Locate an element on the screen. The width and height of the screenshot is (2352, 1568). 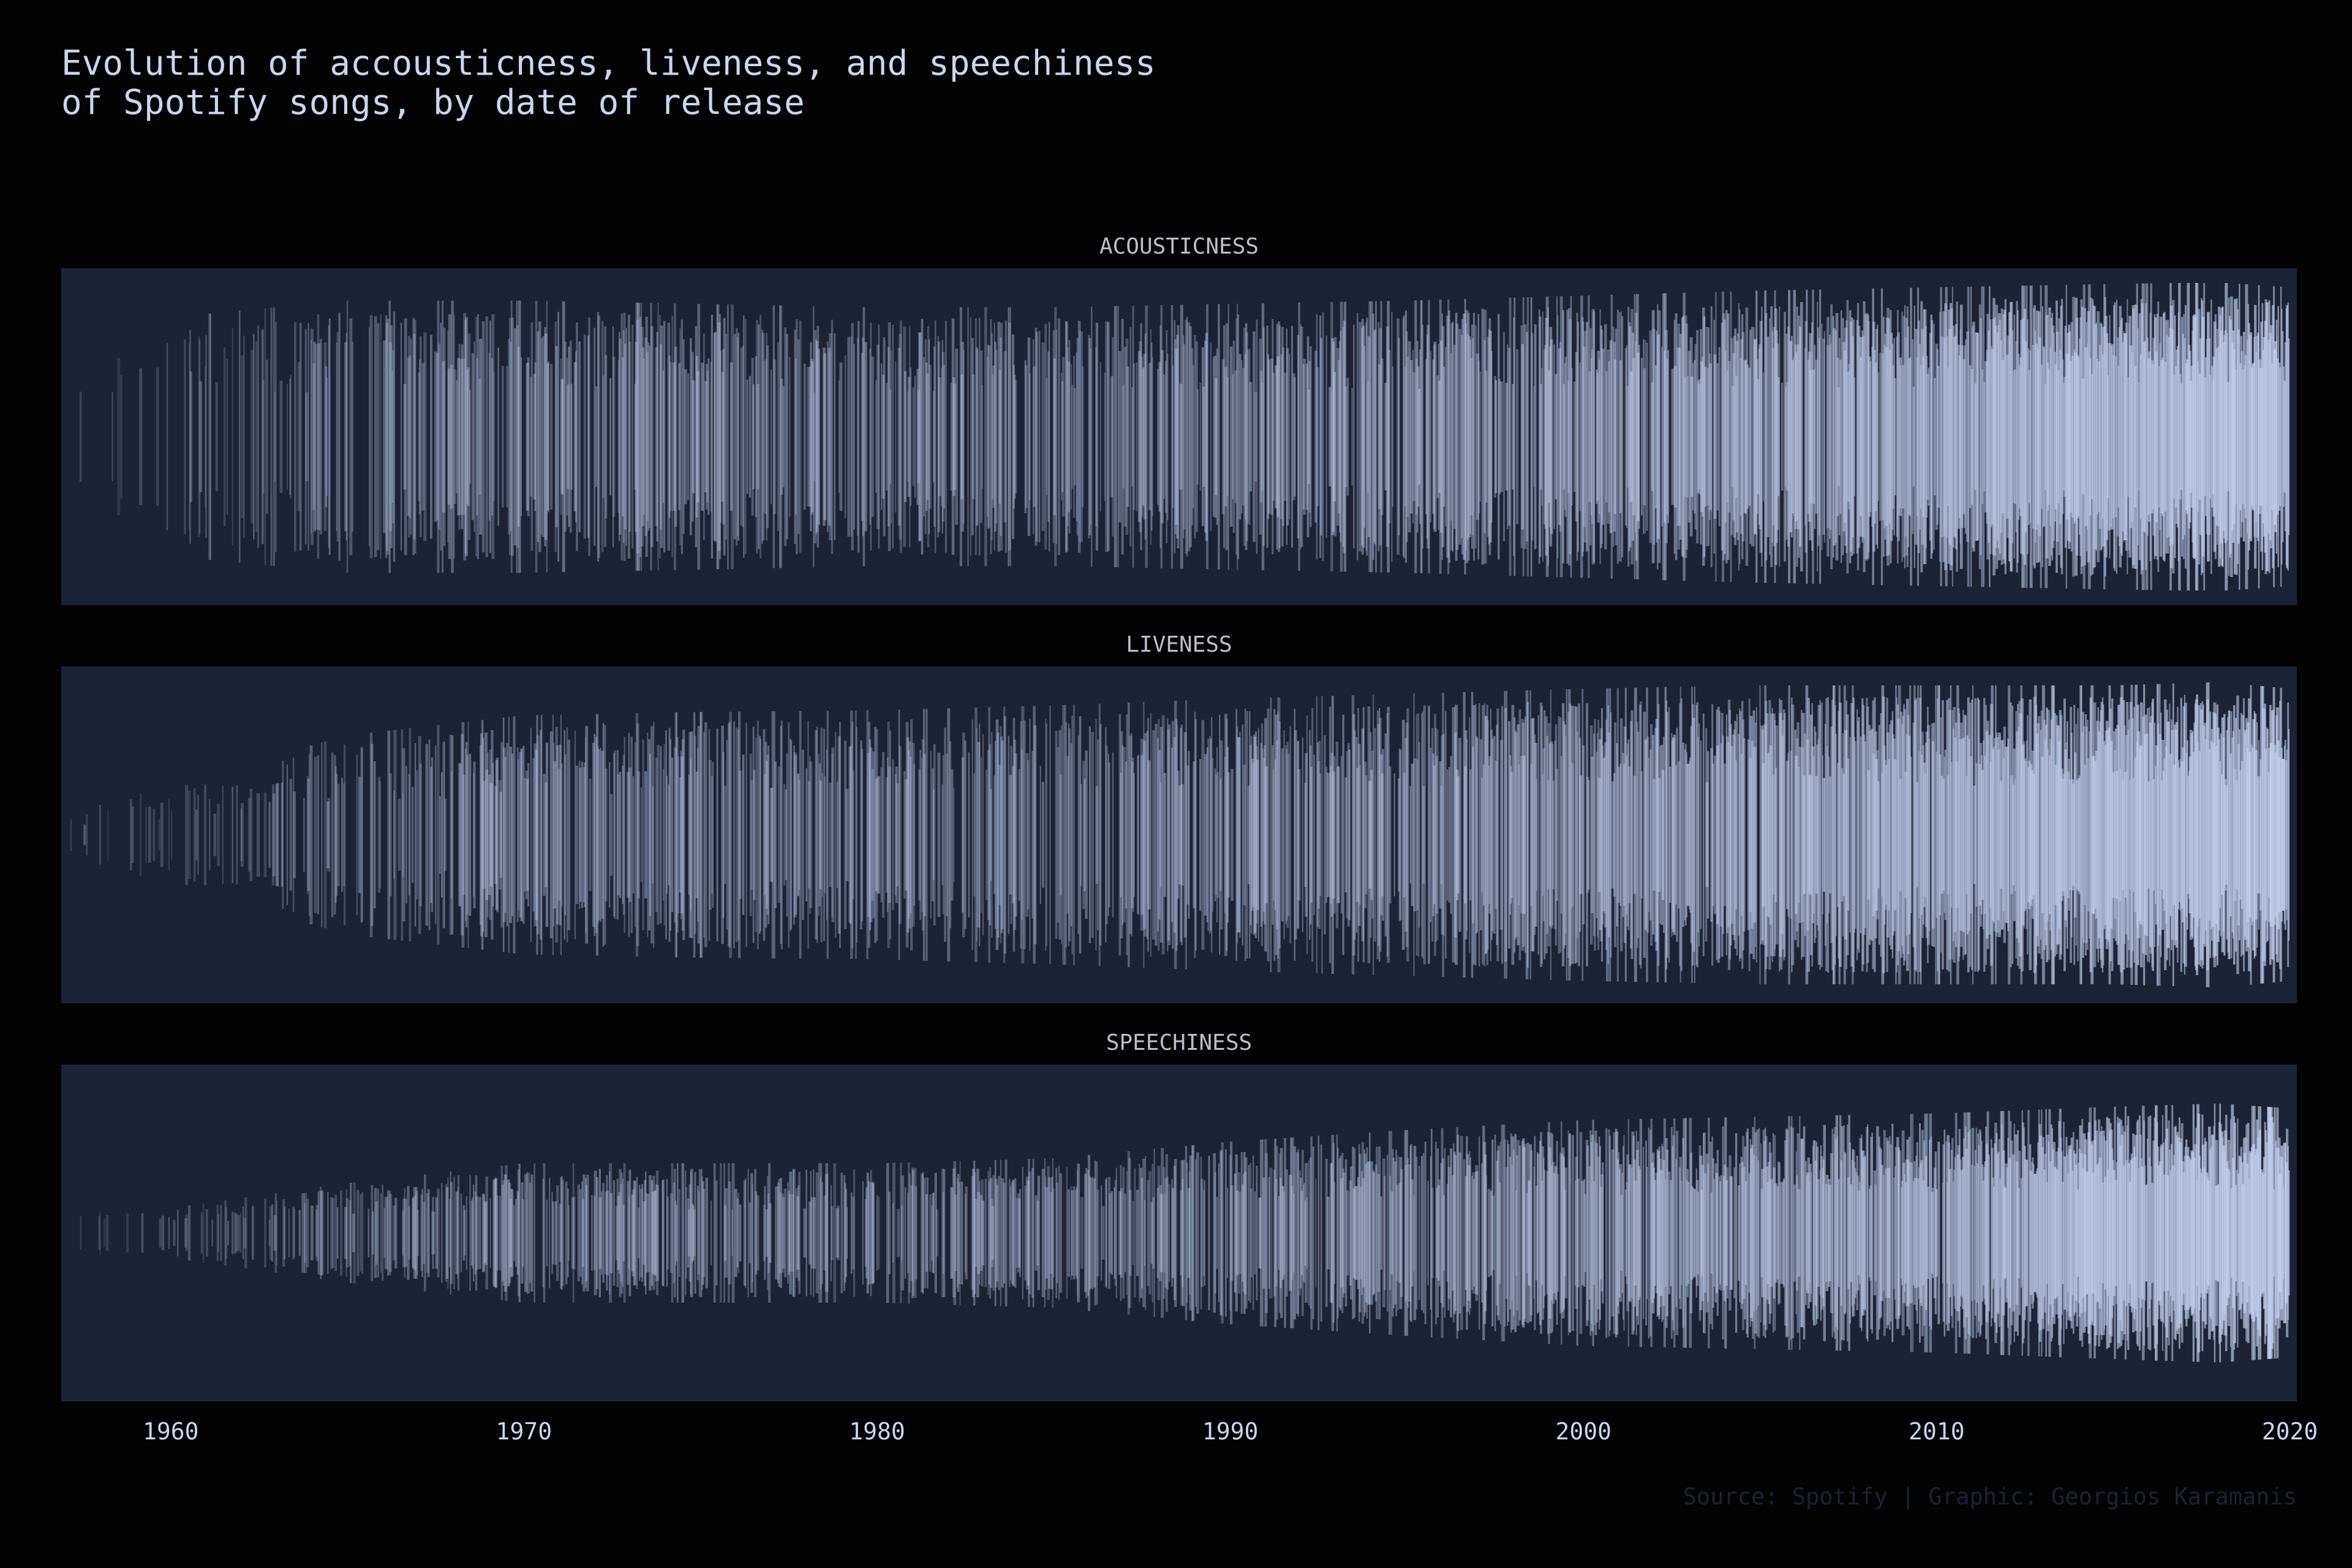
x-tick-label-2020: 2020 is located at coordinates (2290, 1432).